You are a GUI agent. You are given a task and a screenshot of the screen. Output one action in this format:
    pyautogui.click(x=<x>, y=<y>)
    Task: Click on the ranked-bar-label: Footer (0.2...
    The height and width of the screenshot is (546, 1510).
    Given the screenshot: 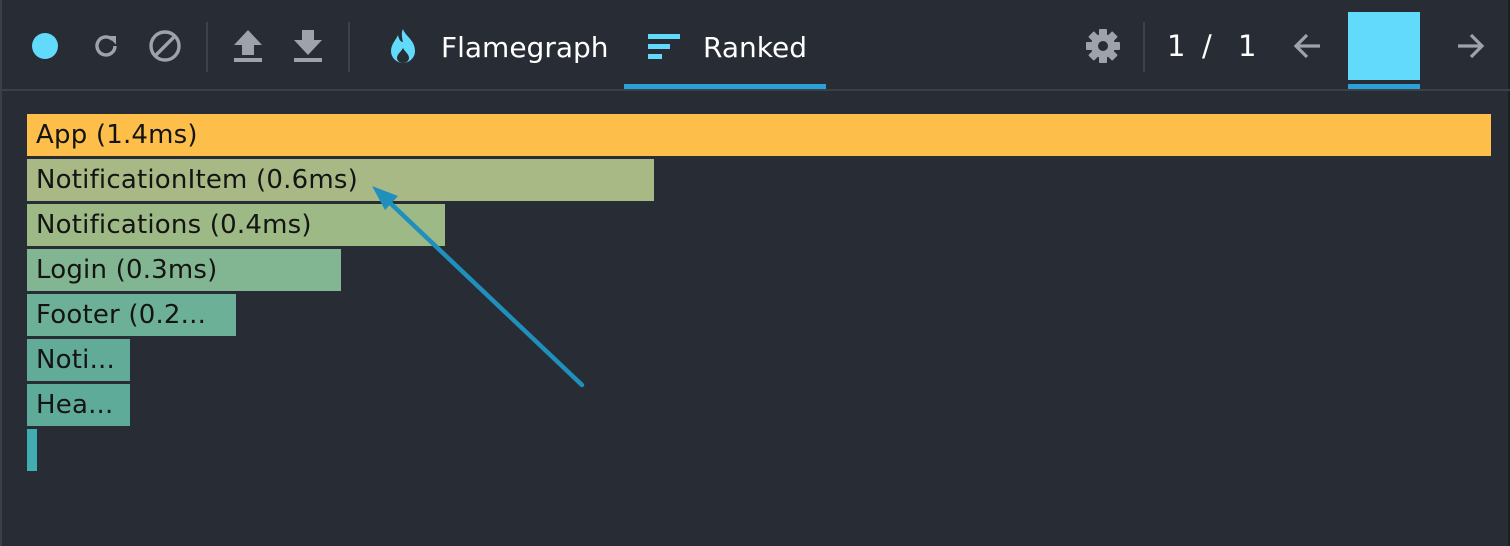 What is the action you would take?
    pyautogui.click(x=121, y=315)
    